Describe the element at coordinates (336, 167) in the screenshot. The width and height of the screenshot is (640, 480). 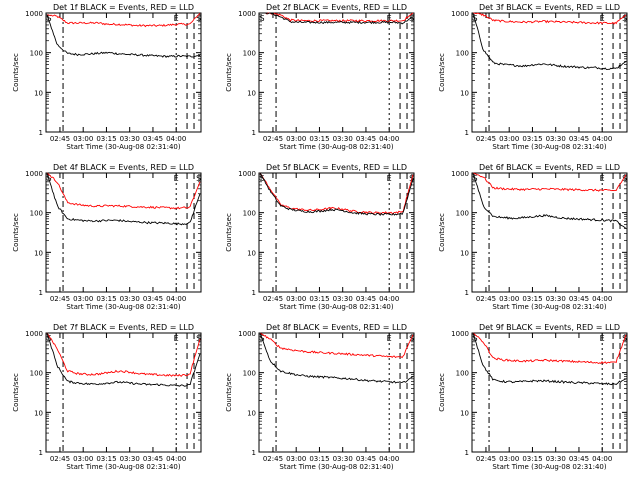
I see `panel-title: Det 5f BLACK = Events, RED = LLD` at that location.